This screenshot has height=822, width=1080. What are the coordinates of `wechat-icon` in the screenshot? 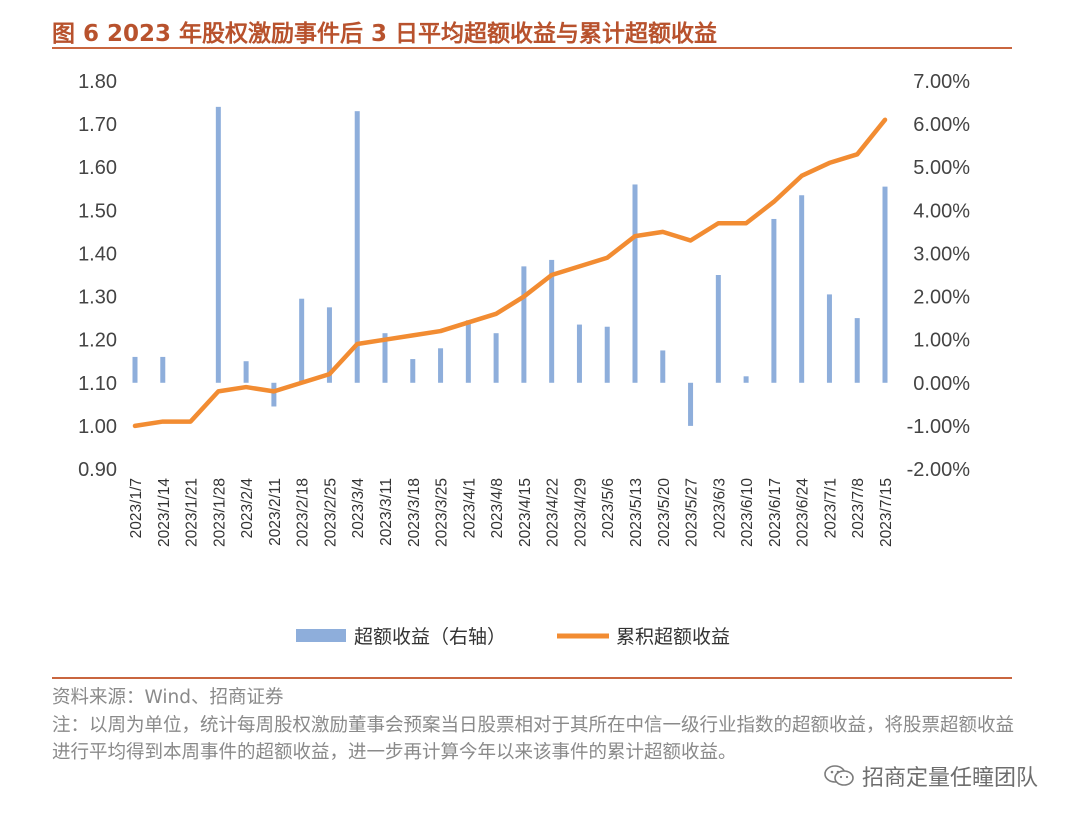 It's located at (839, 775).